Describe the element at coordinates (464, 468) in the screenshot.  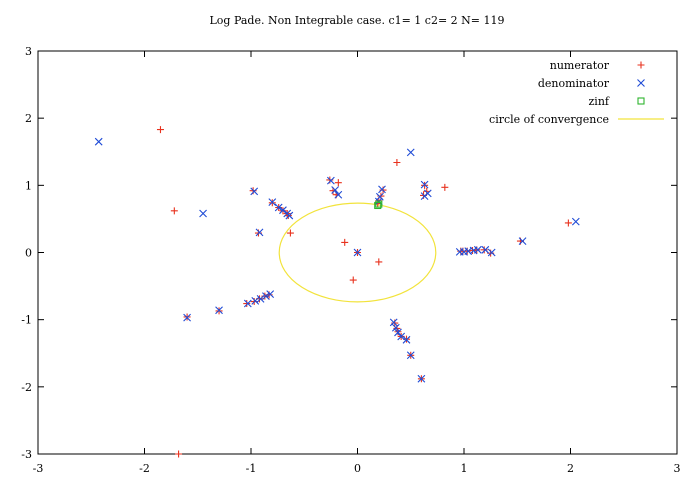
I see `x-tick-label: 1` at that location.